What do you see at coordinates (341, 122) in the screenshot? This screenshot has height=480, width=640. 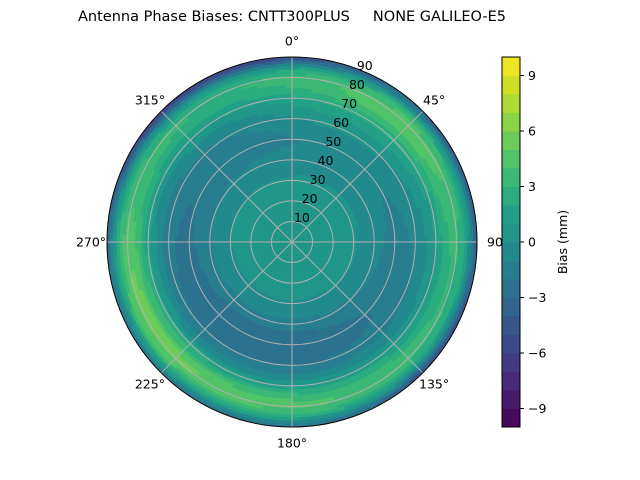 I see `zenith-label: 60` at bounding box center [341, 122].